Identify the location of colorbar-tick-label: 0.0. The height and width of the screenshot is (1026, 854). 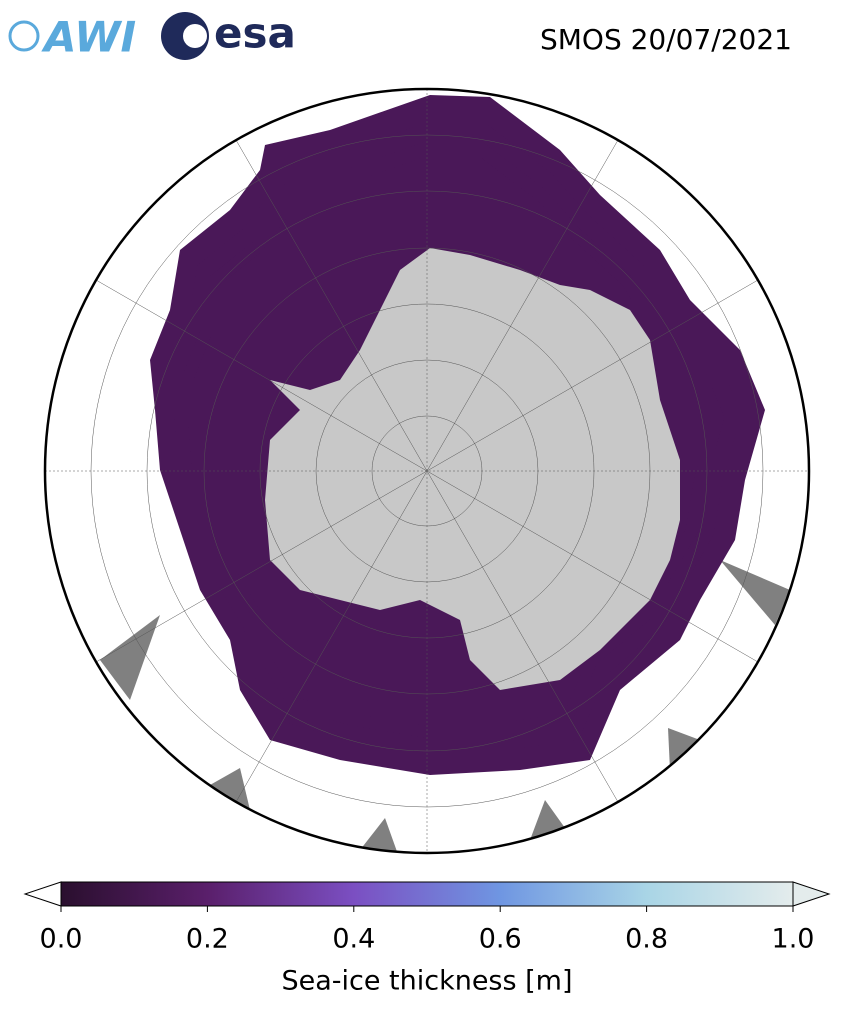
(61, 939).